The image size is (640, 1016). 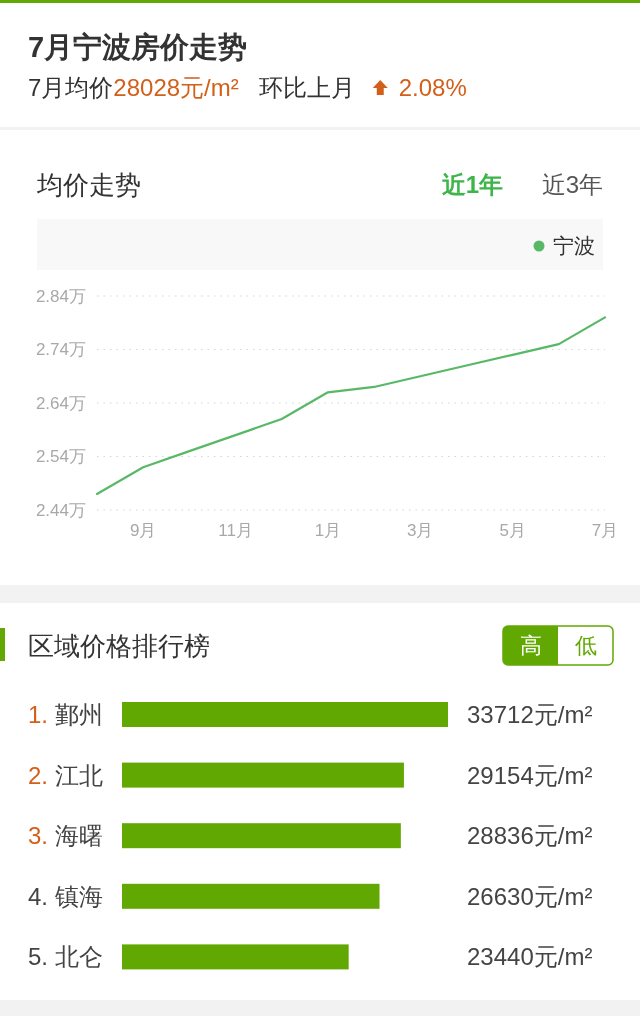 What do you see at coordinates (65, 775) in the screenshot?
I see `y-tick-label: 2. 江北` at bounding box center [65, 775].